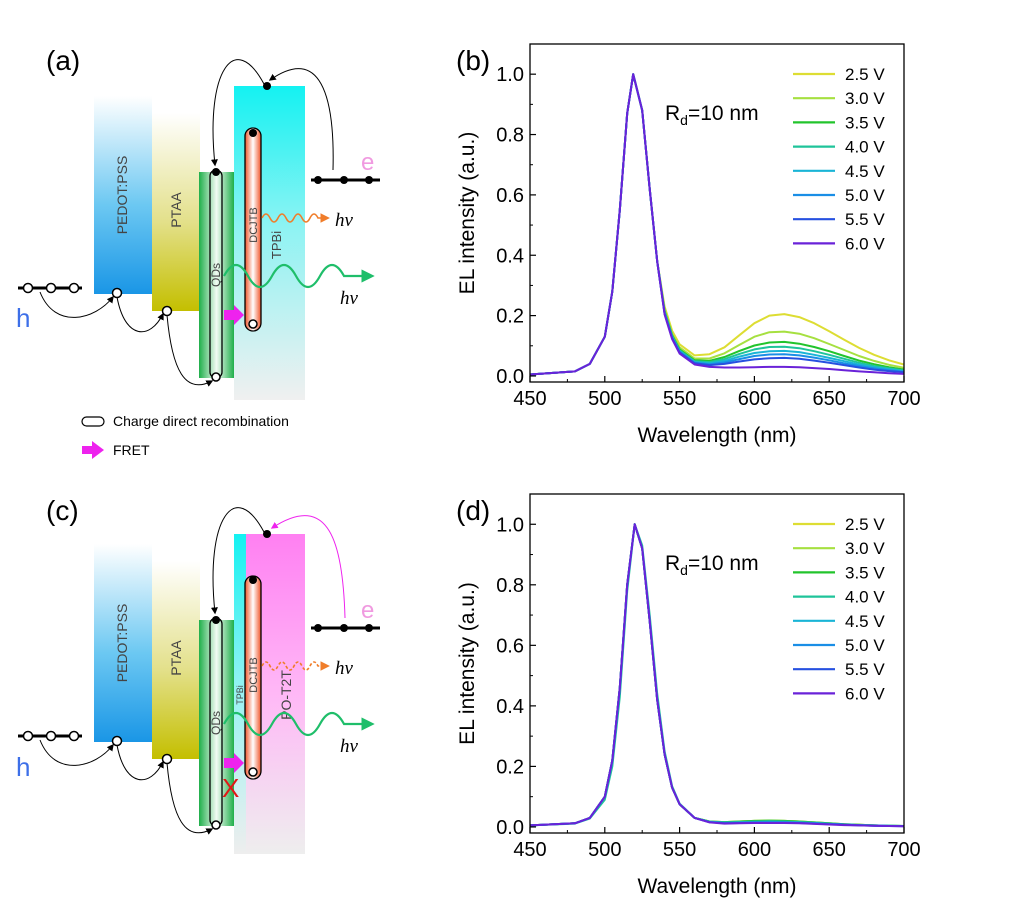 The height and width of the screenshot is (911, 1023). I want to click on layer-qds, so click(216, 275).